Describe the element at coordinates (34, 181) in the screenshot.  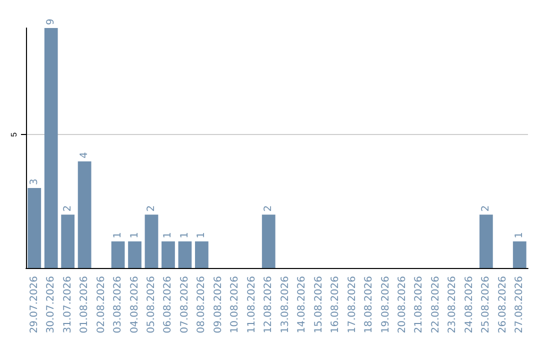
I see `data-label: 3` at that location.